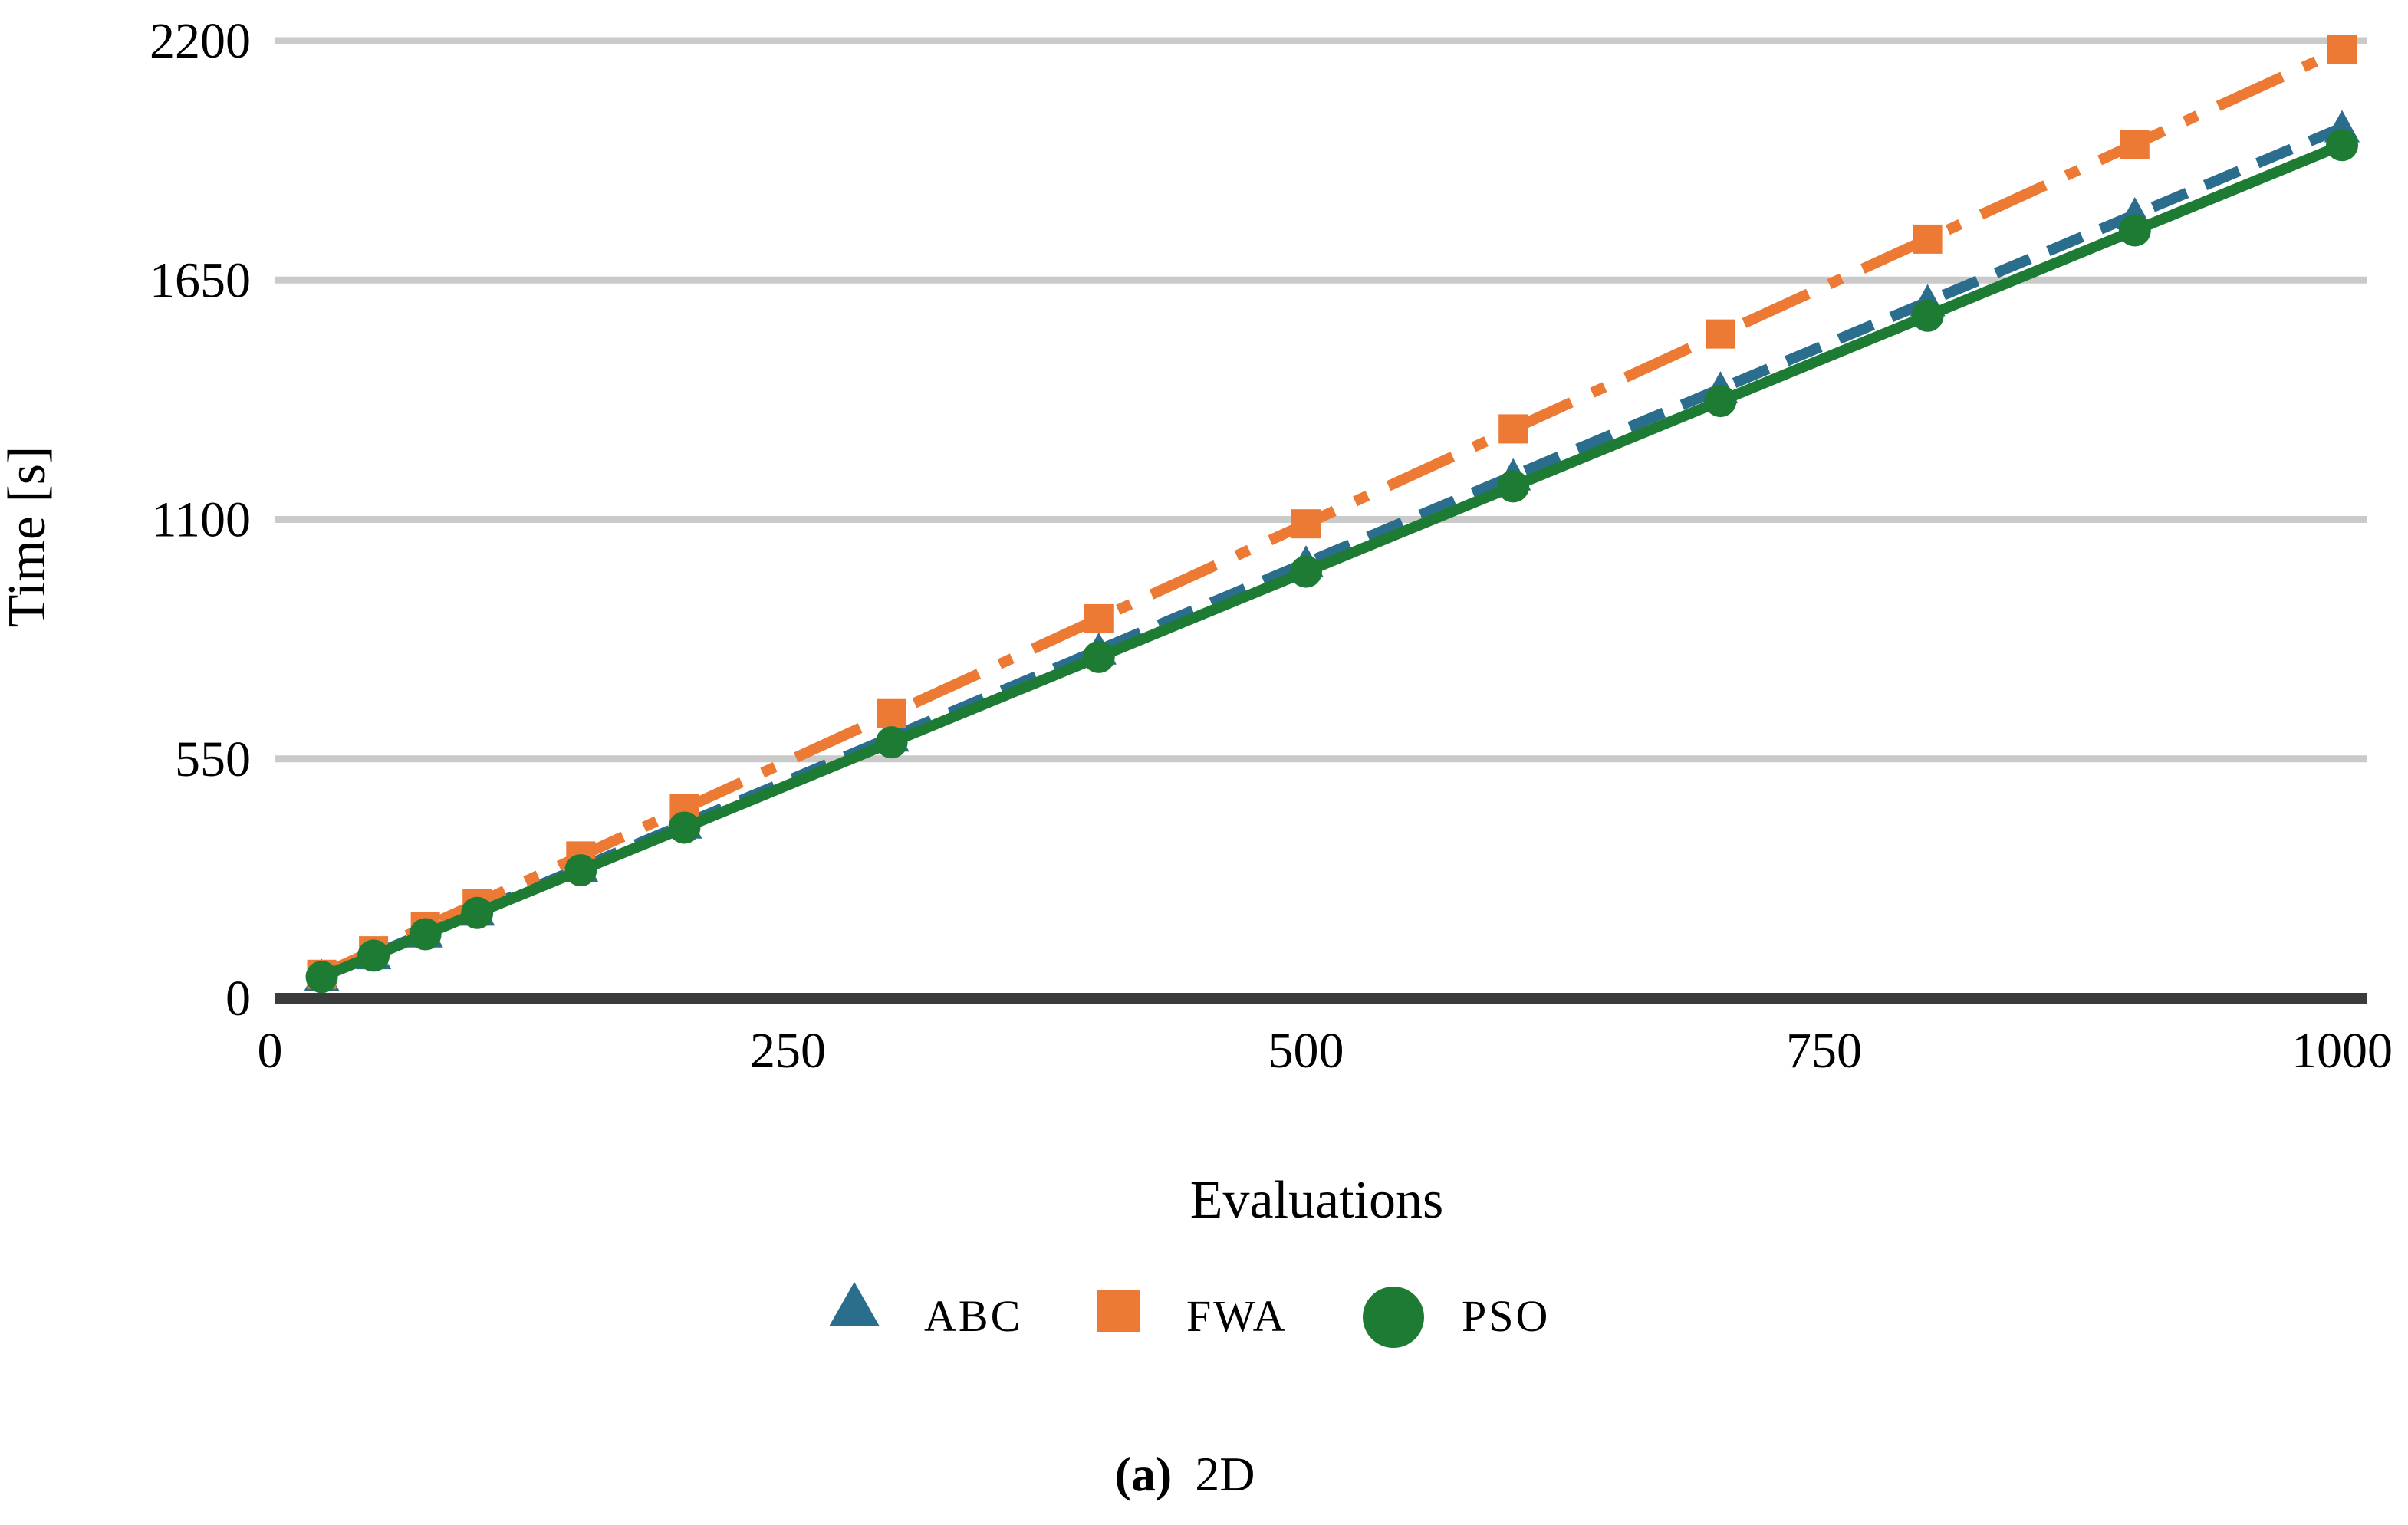 The height and width of the screenshot is (1525, 2408). I want to click on legend-label: PSO, so click(1506, 1316).